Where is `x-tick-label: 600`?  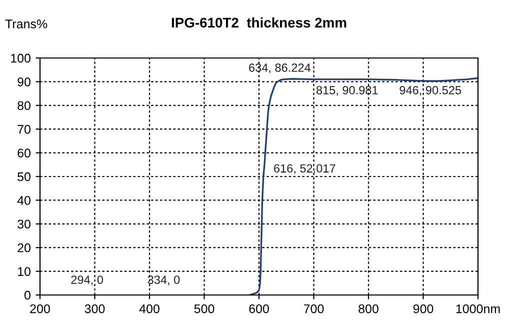 x-tick-label: 600 is located at coordinates (259, 309).